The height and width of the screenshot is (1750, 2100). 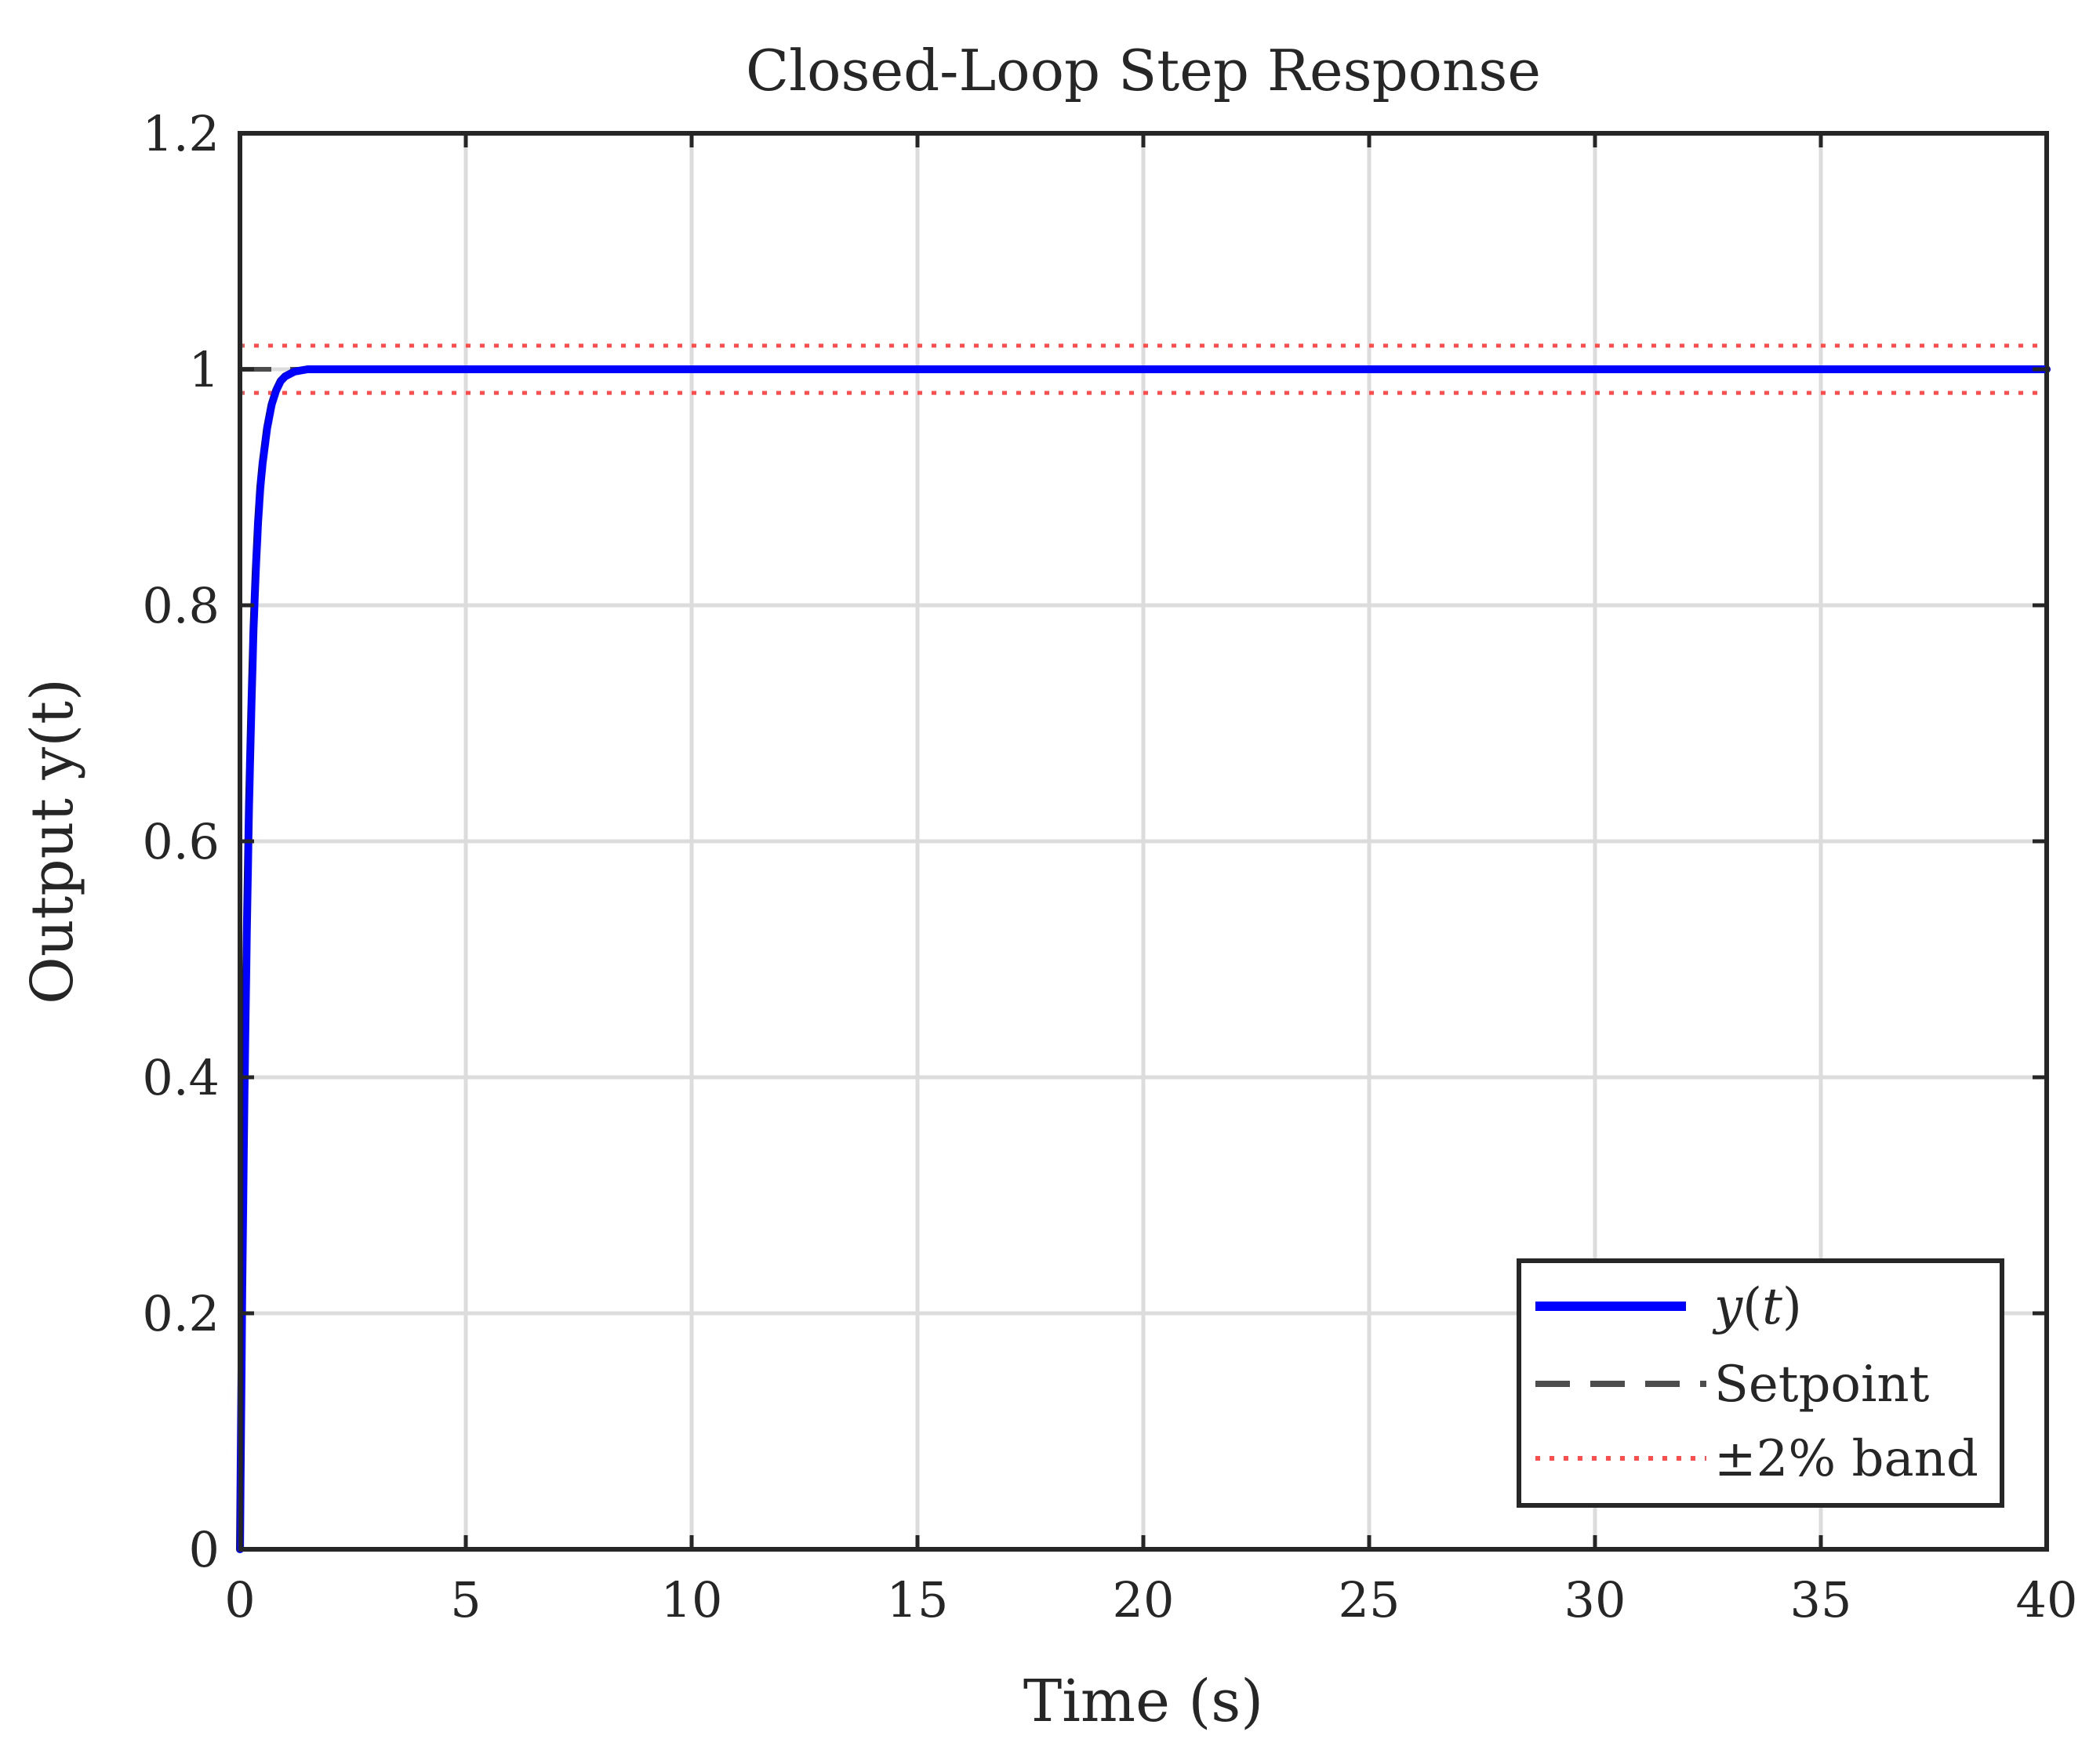 I want to click on y-tick-label: 0, so click(x=205, y=1549).